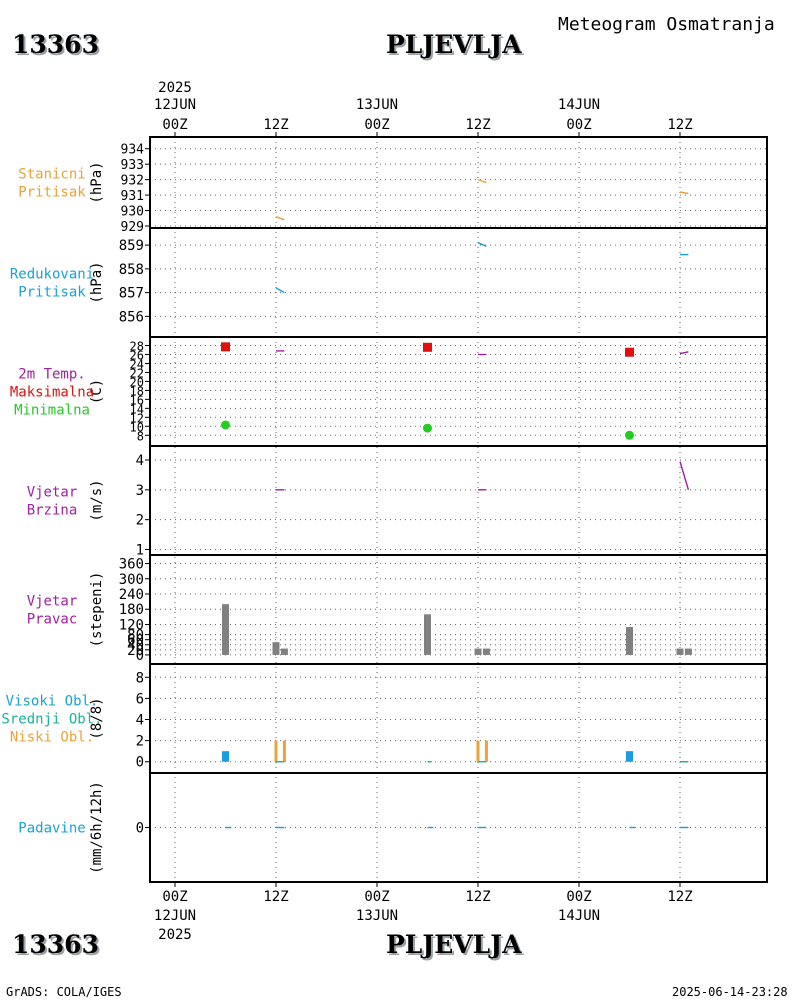  Describe the element at coordinates (137, 391) in the screenshot. I see `y-tick-label: 18` at that location.